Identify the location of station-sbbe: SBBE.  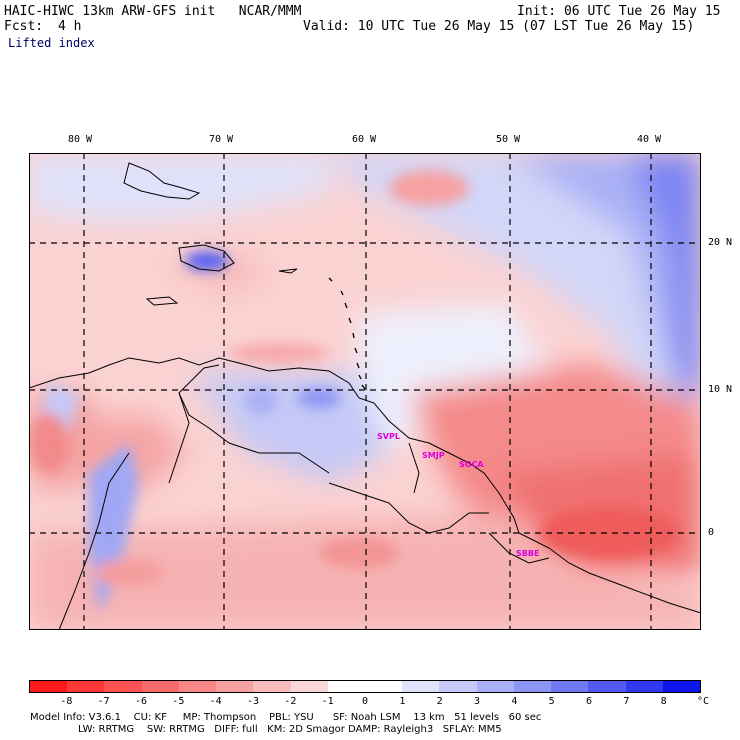
(527, 553).